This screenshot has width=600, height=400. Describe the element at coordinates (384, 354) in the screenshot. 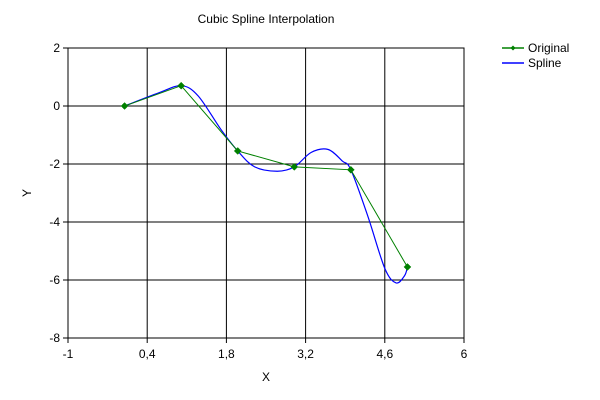

I see `x-tick-label: 4,6` at that location.